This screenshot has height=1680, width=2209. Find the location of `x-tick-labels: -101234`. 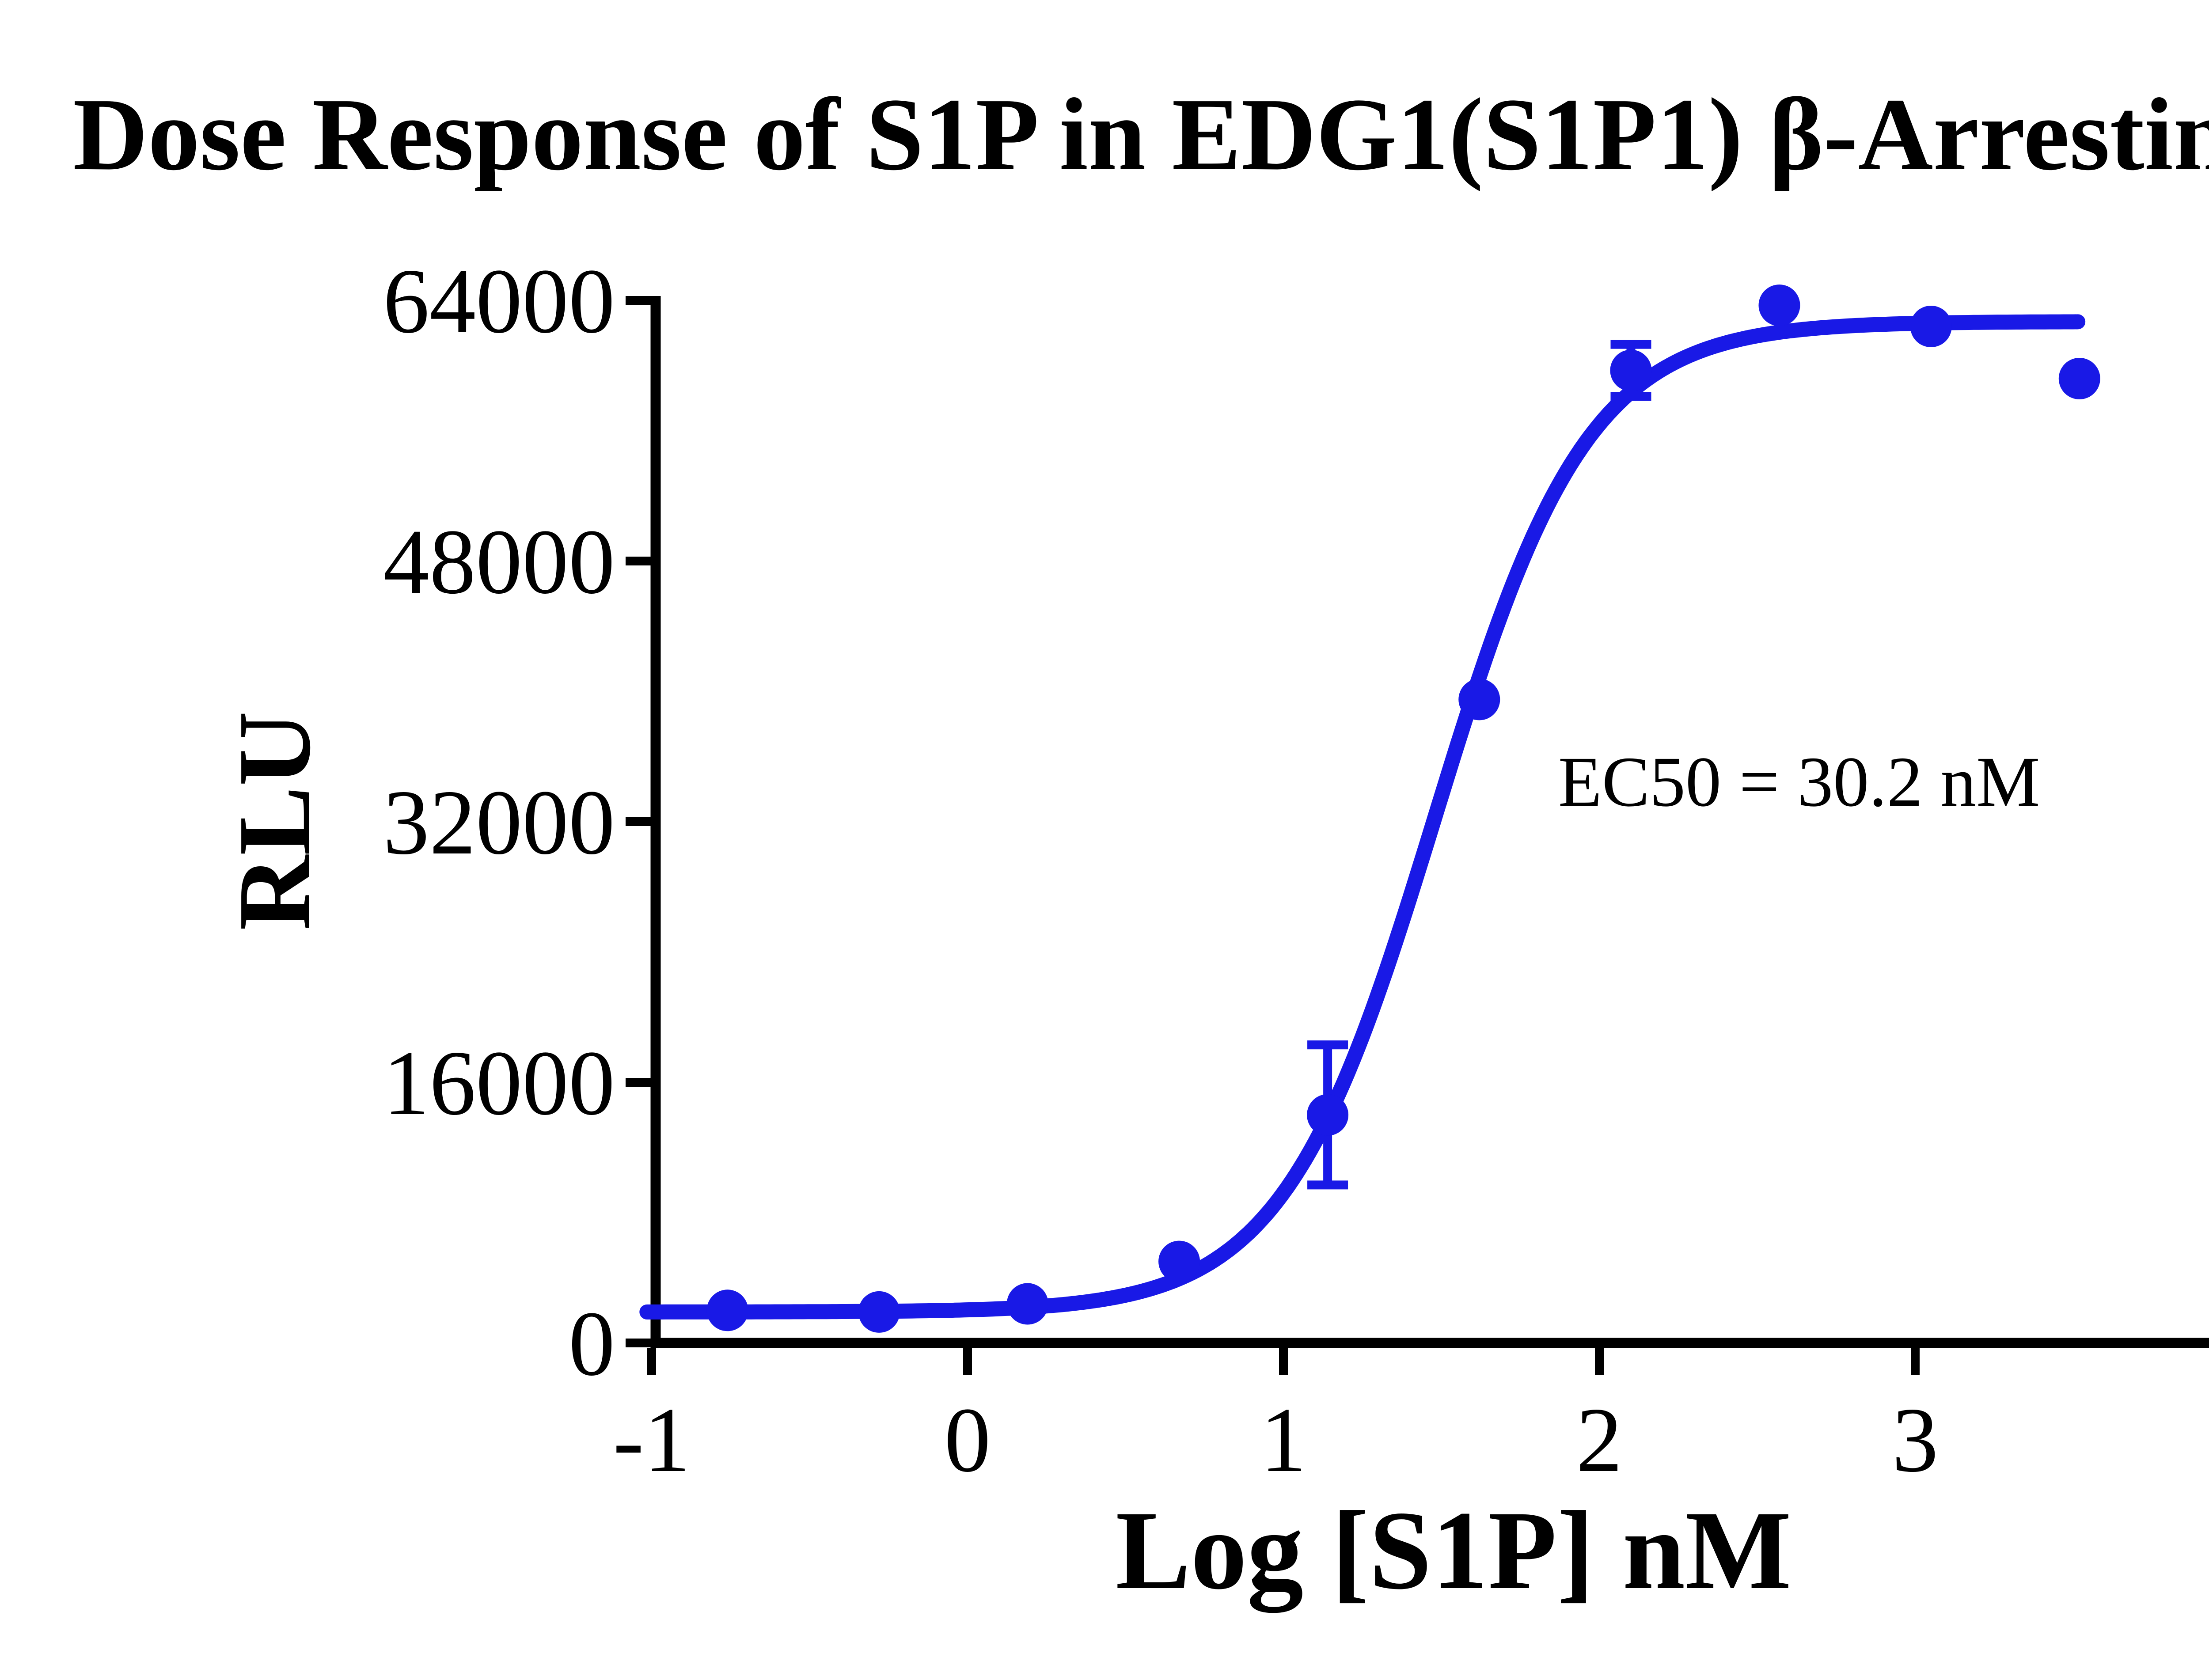

x-tick-labels: -101234 is located at coordinates (1411, 1440).